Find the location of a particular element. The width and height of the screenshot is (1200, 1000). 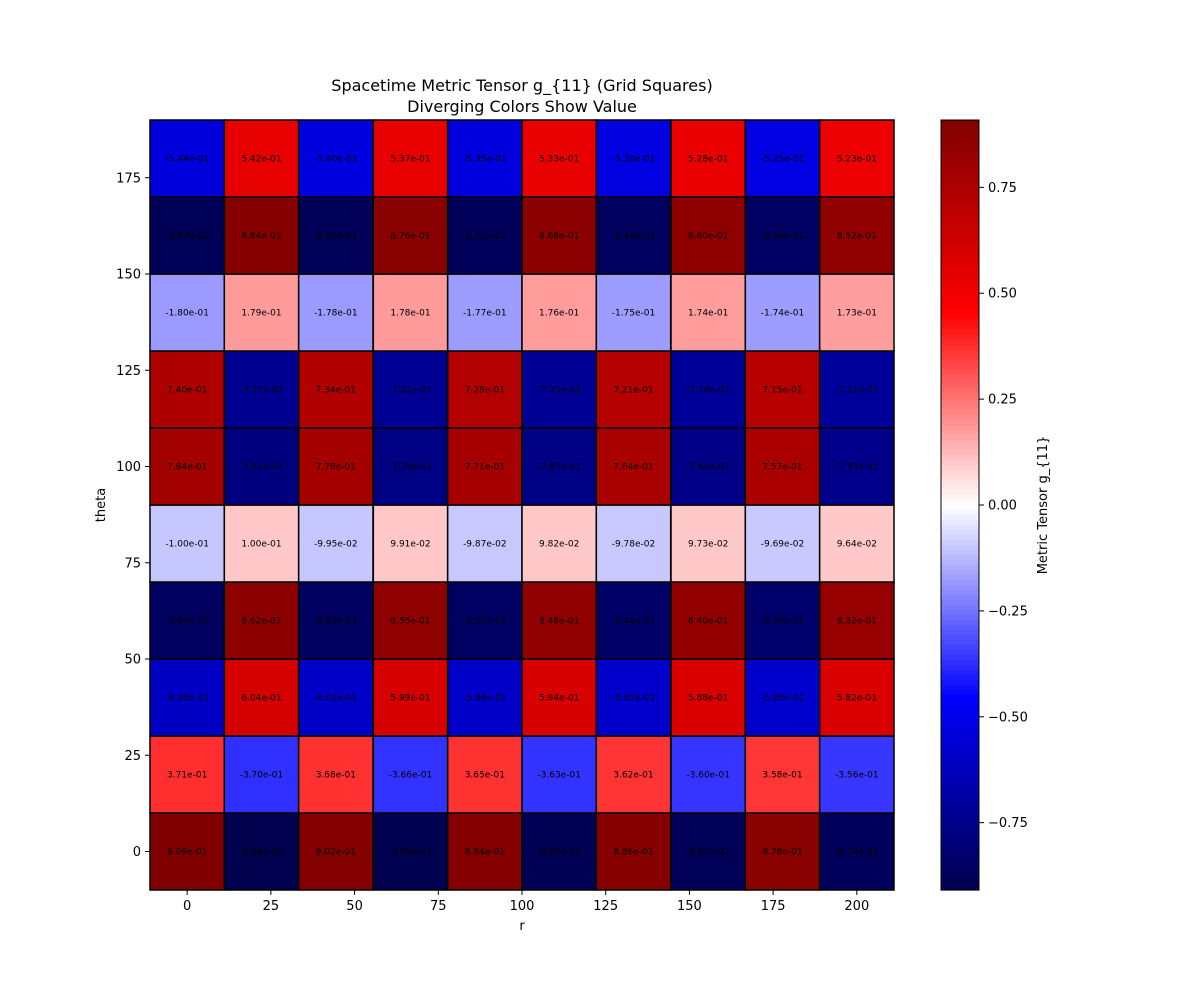

cell-value-label: -5.35e-01 is located at coordinates (485, 160).